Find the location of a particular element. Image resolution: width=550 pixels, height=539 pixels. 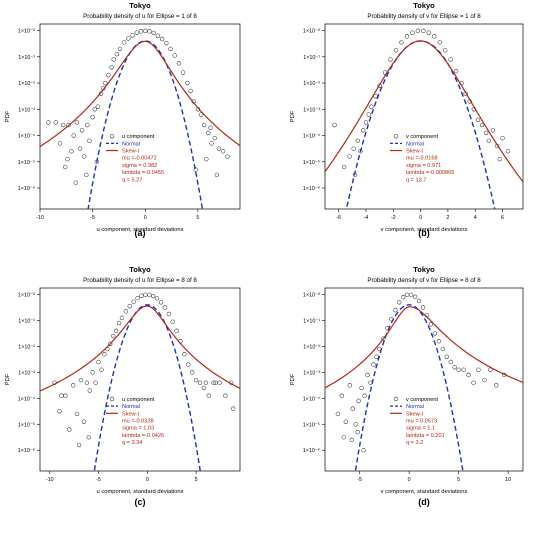

legend-param: sigma = 1.1 is located at coordinates (420, 429).